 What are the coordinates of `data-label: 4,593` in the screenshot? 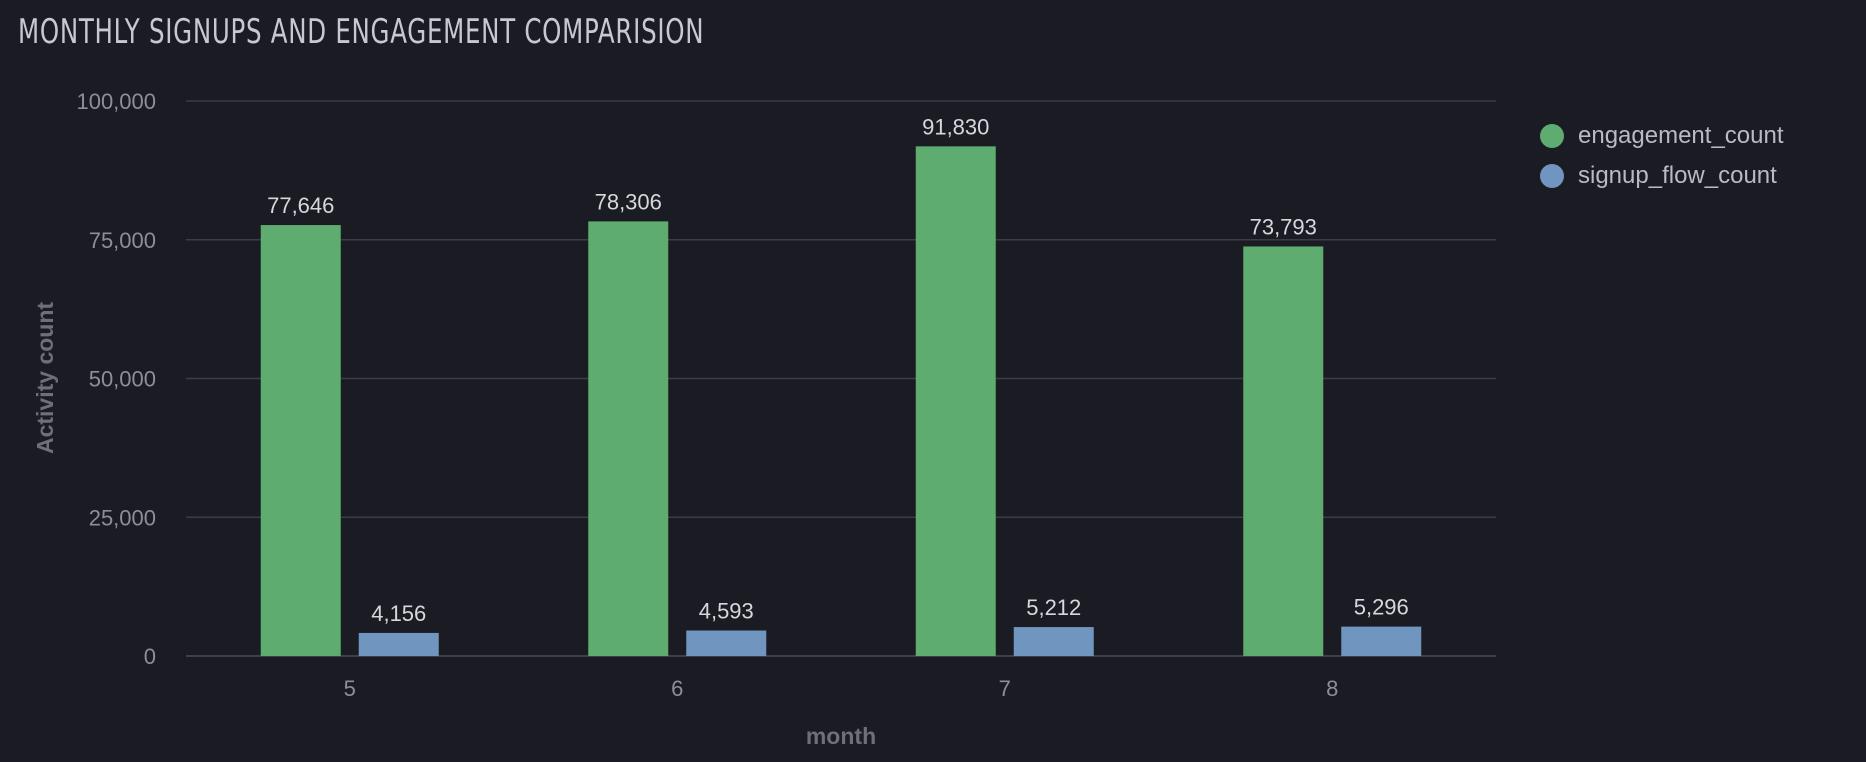 It's located at (726, 611).